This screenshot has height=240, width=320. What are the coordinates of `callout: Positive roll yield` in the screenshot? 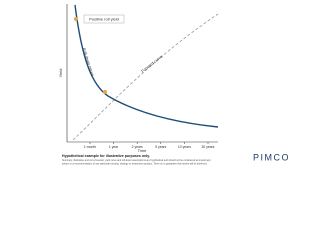 It's located at (104, 19).